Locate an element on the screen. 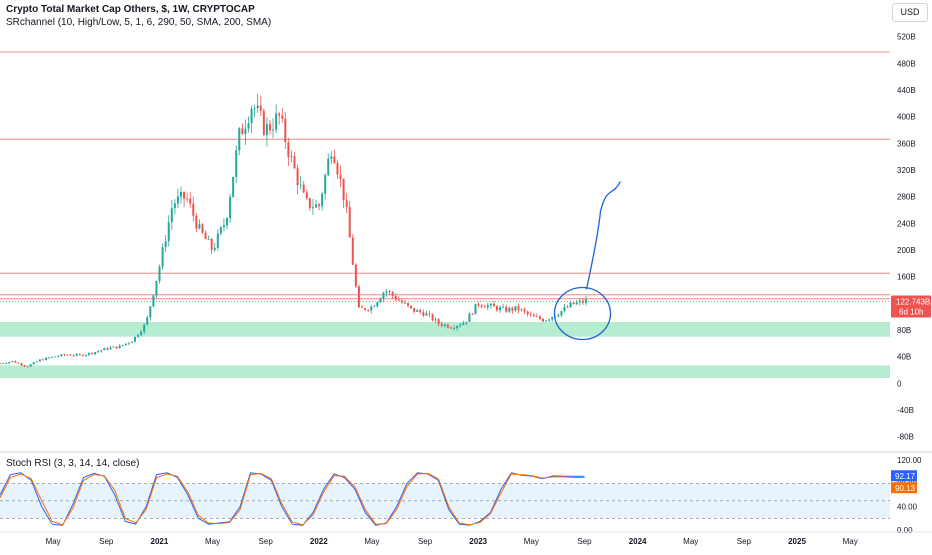 The height and width of the screenshot is (555, 932). current-price-tag is located at coordinates (911, 306).